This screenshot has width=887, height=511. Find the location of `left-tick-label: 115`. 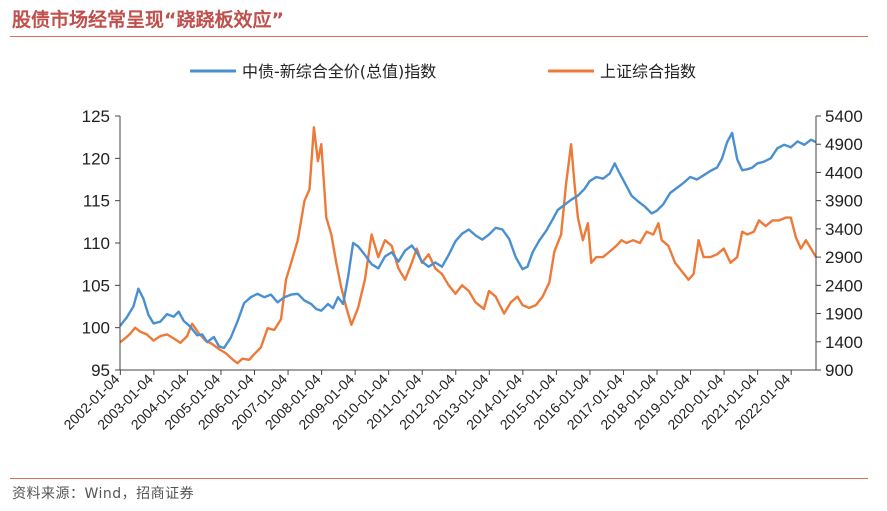

left-tick-label: 115 is located at coordinates (96, 201).